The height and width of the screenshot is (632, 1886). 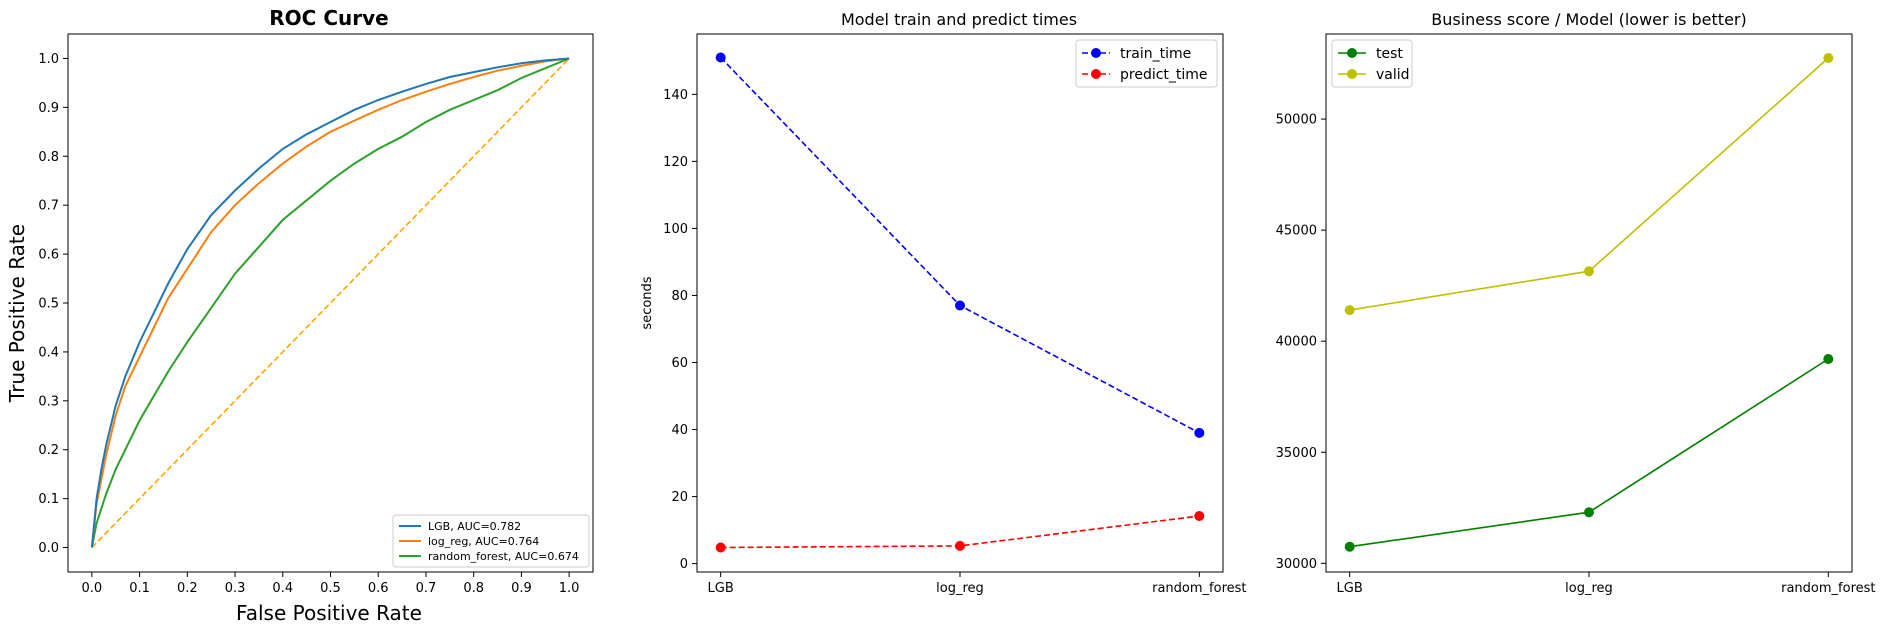 What do you see at coordinates (1296, 120) in the screenshot?
I see `score-ytick-label-4: 50000` at bounding box center [1296, 120].